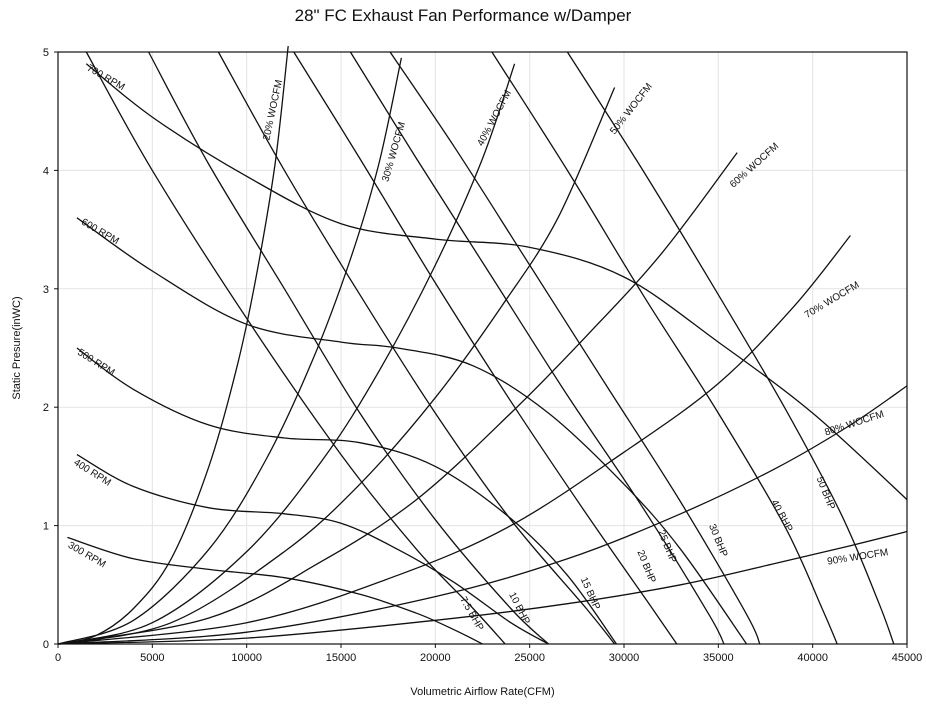 This screenshot has width=926, height=704. I want to click on y-tick-label: 4, so click(46, 171).